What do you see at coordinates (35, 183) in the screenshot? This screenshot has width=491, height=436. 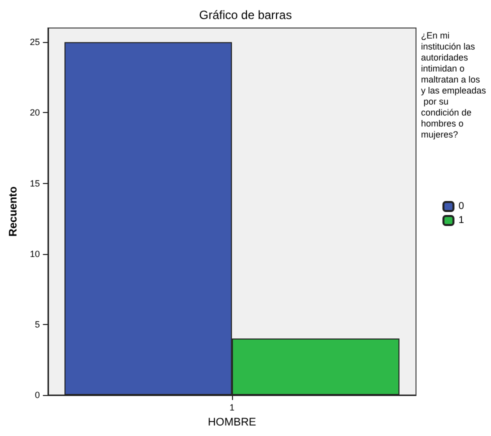 I see `y-tick-label: 15` at bounding box center [35, 183].